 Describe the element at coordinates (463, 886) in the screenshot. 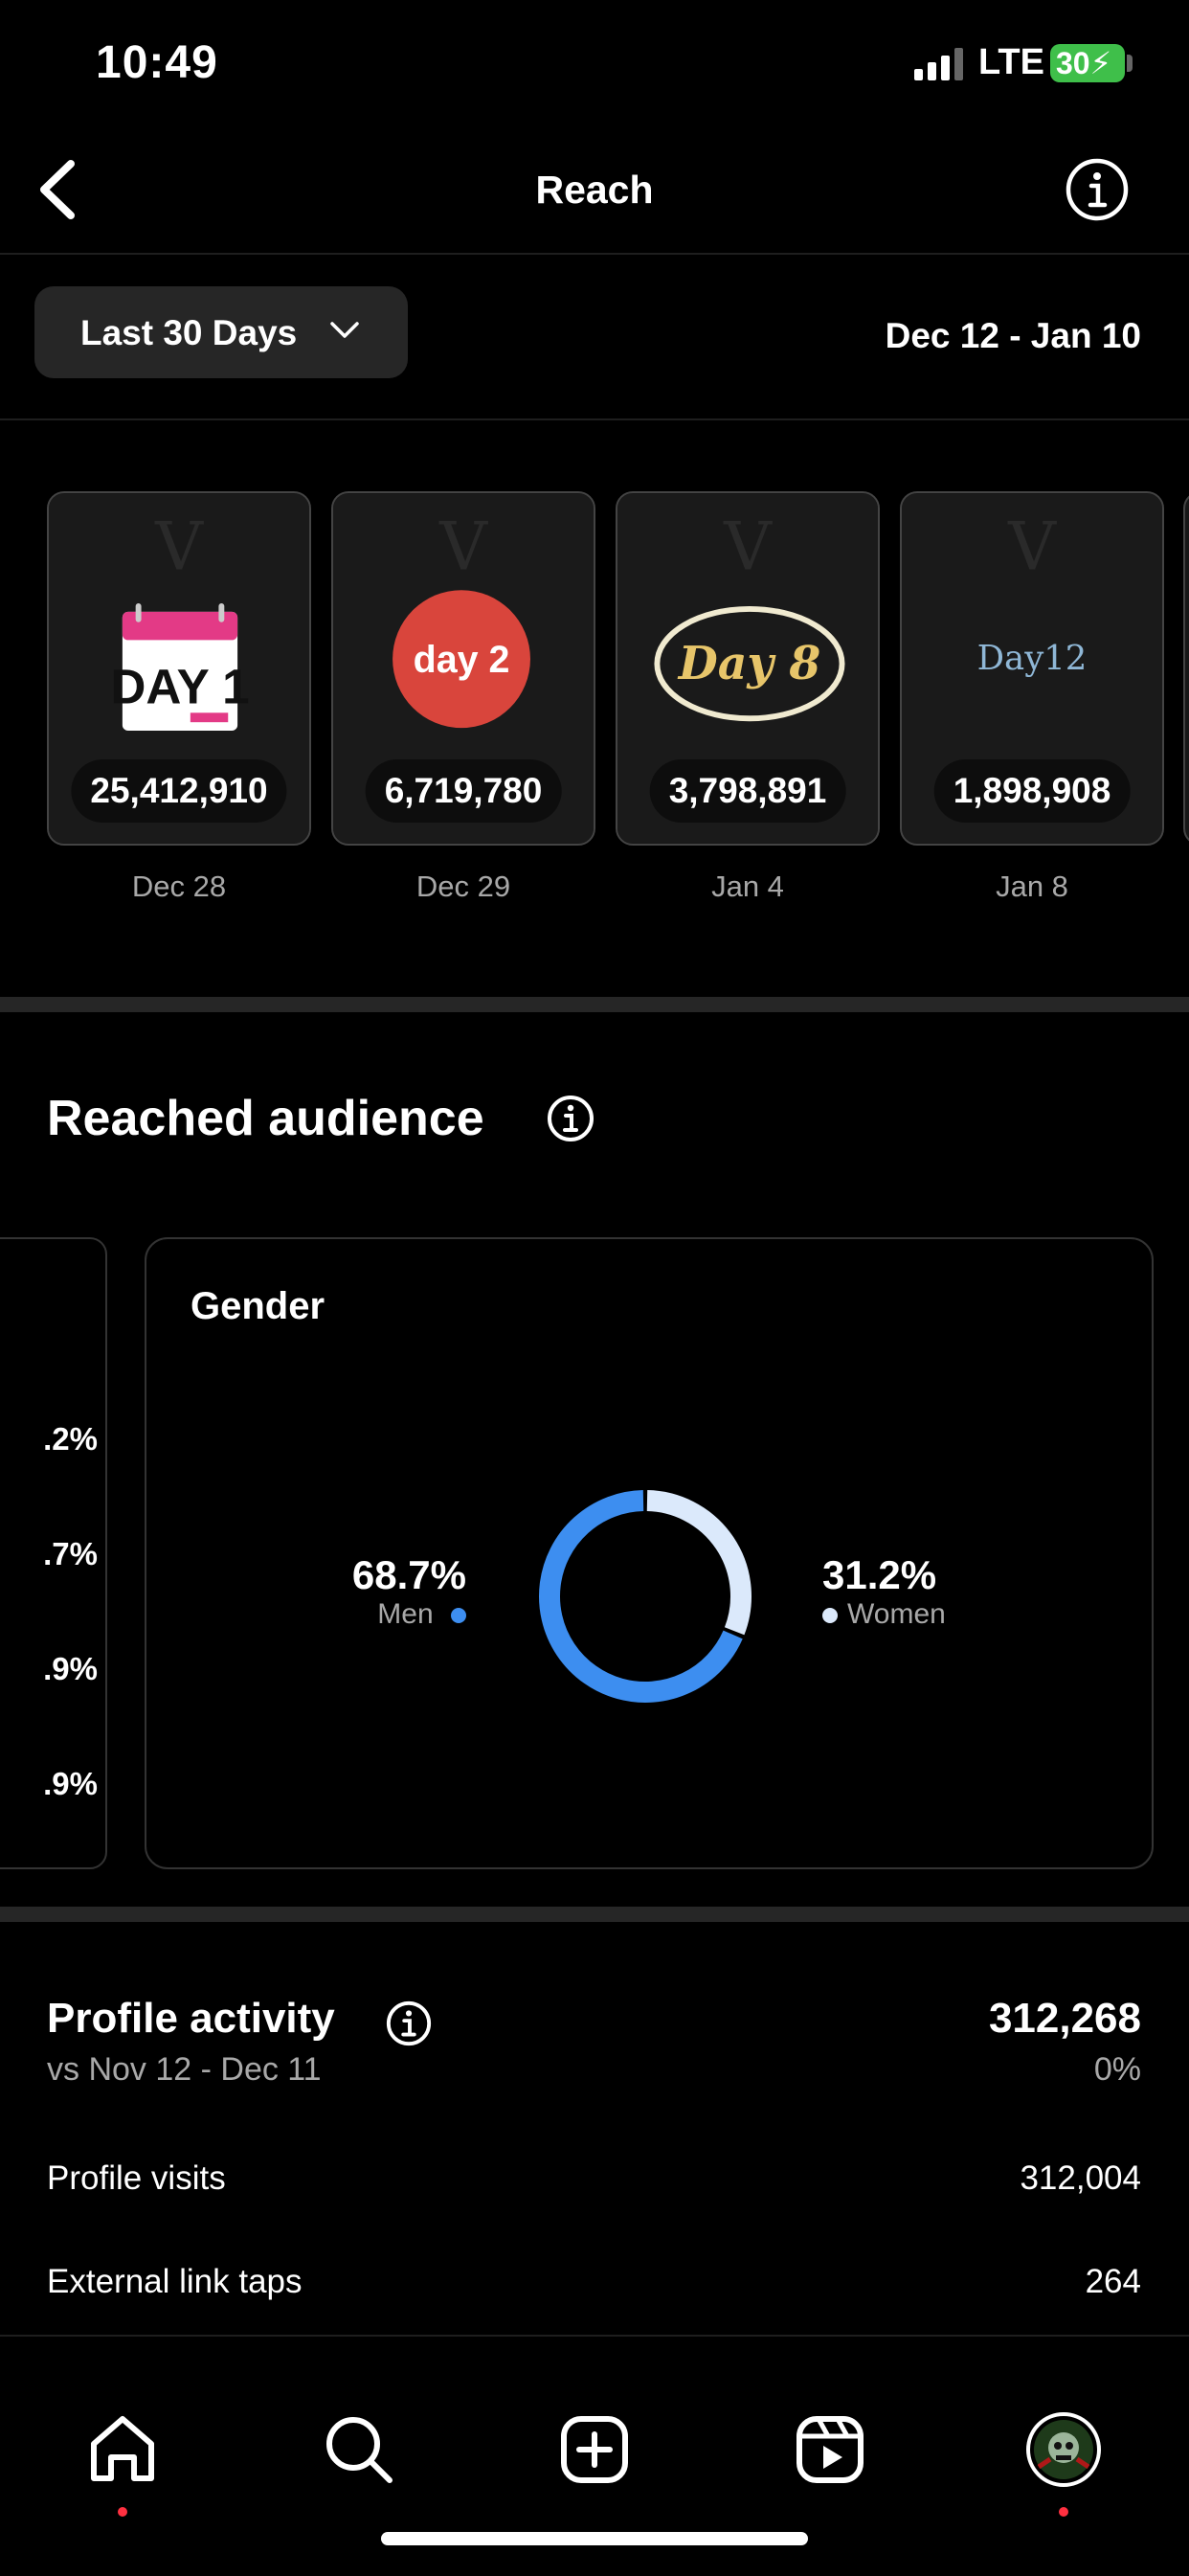

I see `story-date: Dec 29` at that location.